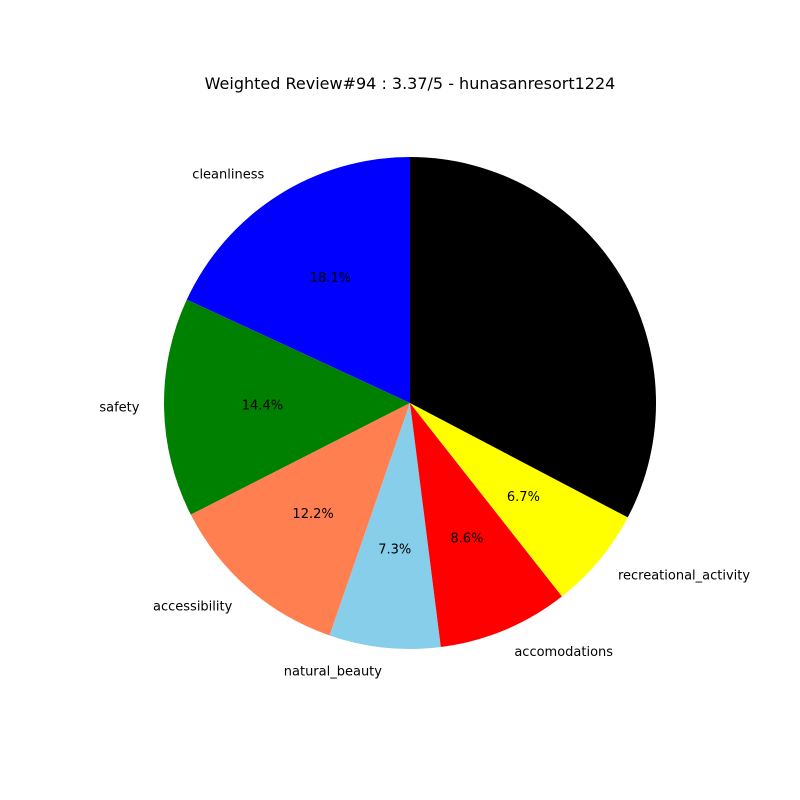 Image resolution: width=800 pixels, height=800 pixels. What do you see at coordinates (312, 514) in the screenshot?
I see `slice-percent-accessibility: 12.2%` at bounding box center [312, 514].